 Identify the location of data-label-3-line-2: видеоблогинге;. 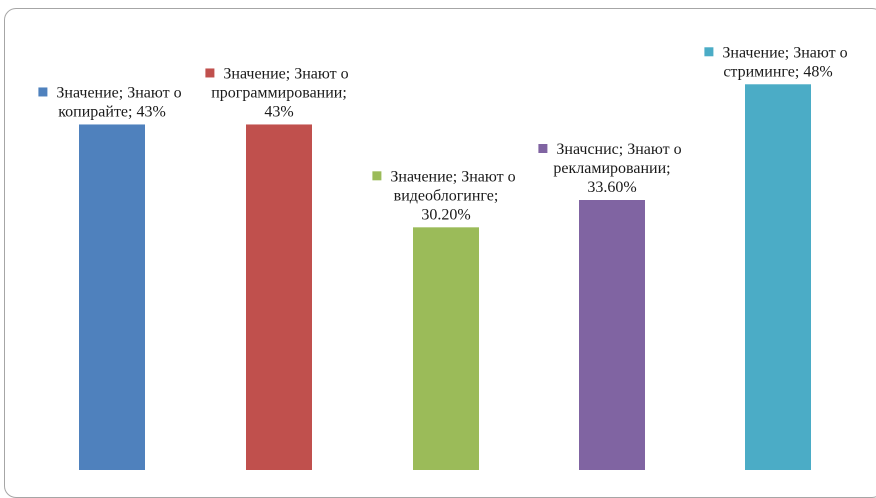
(446, 195).